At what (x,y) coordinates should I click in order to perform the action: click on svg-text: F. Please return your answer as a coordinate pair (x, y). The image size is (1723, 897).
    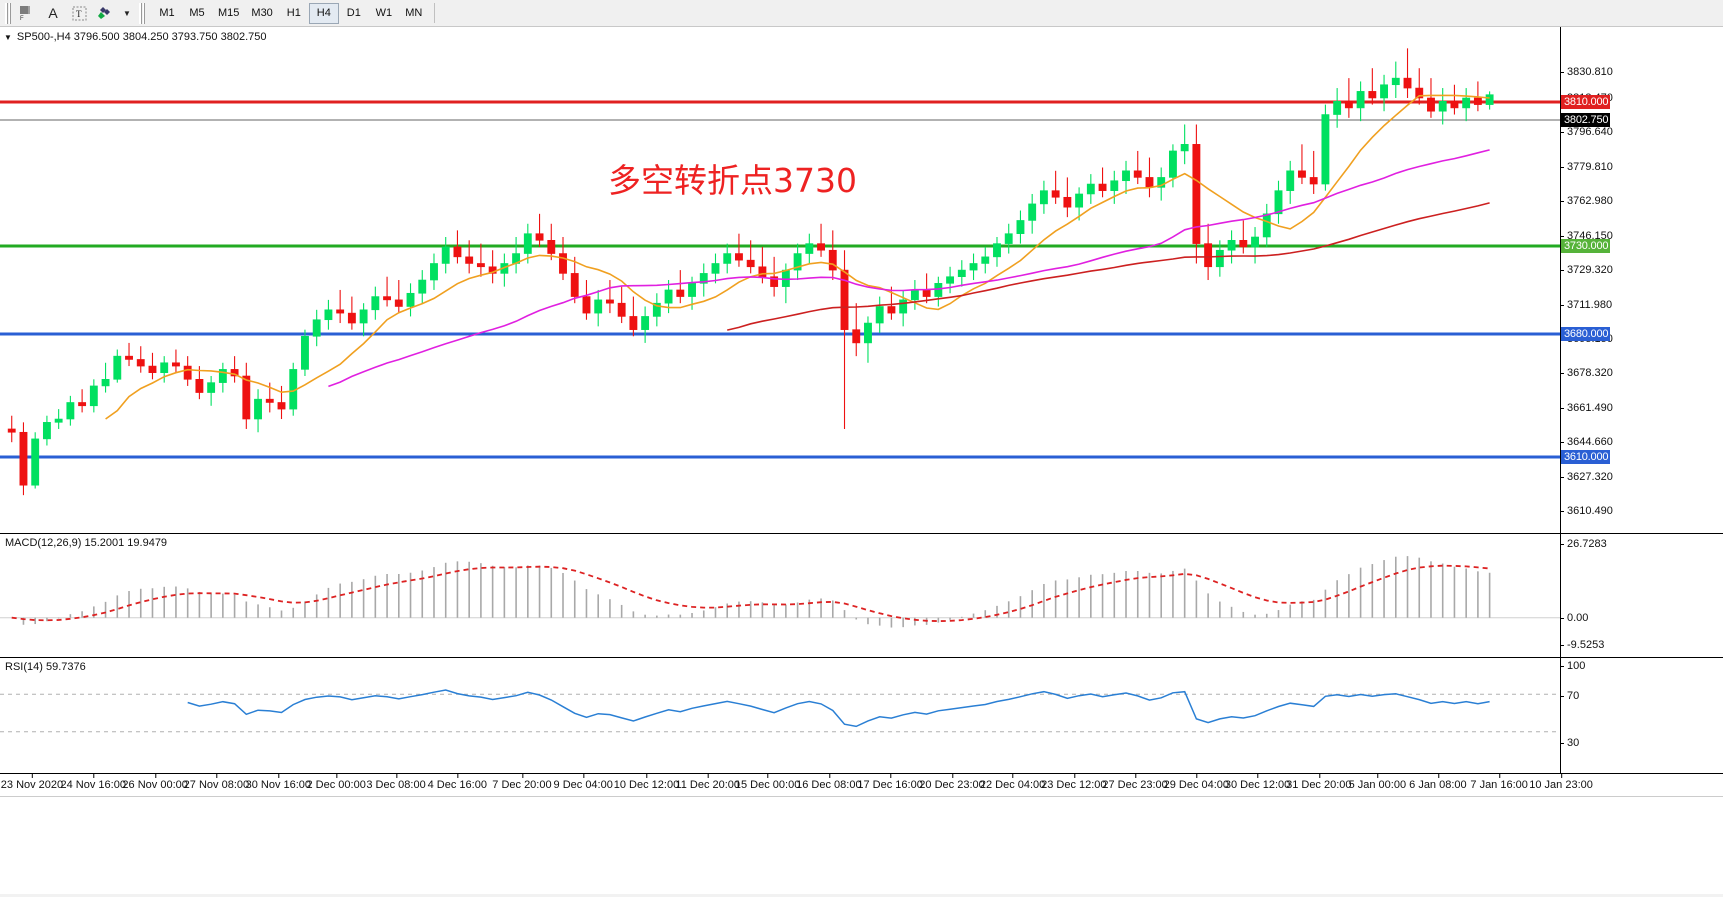
    Looking at the image, I should click on (22, 18).